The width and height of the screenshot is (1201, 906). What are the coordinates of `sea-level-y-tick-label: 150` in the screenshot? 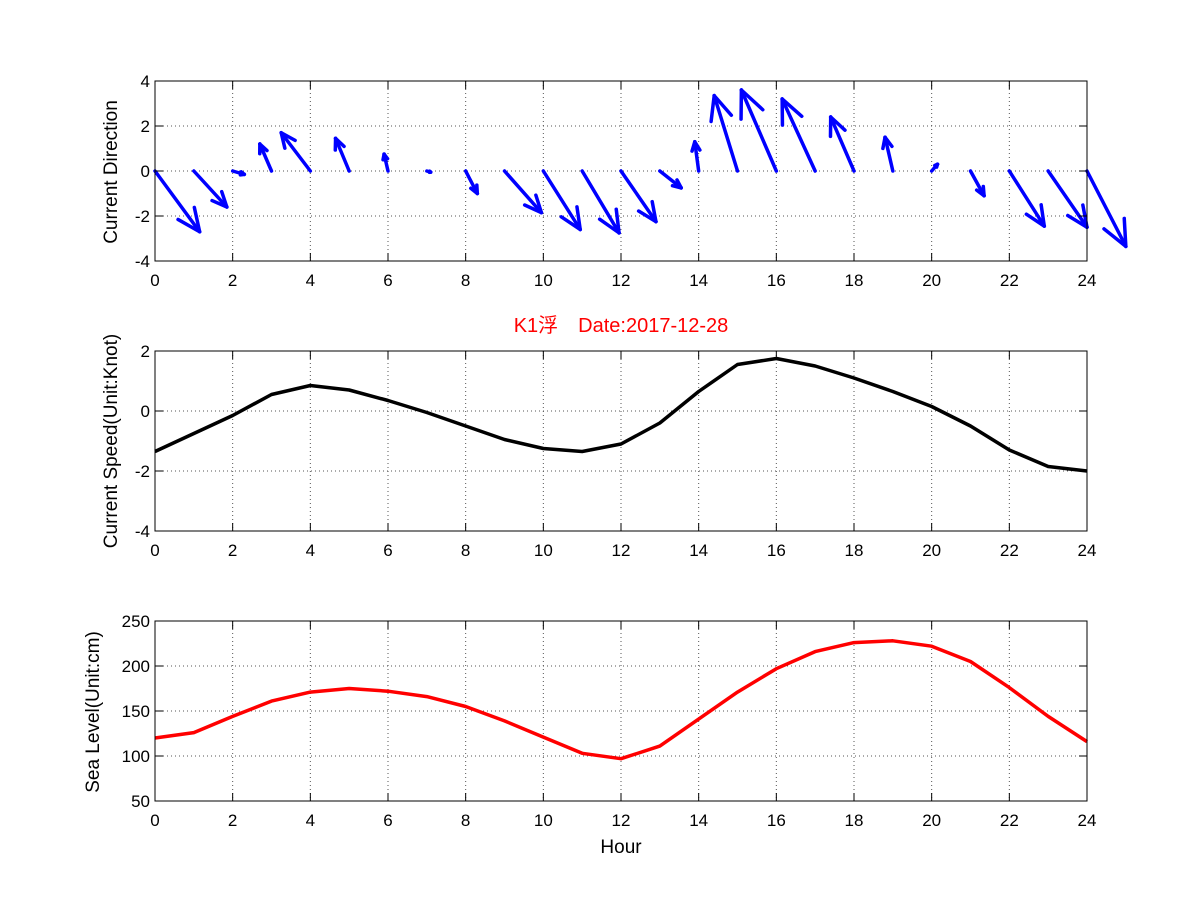 It's located at (136, 711).